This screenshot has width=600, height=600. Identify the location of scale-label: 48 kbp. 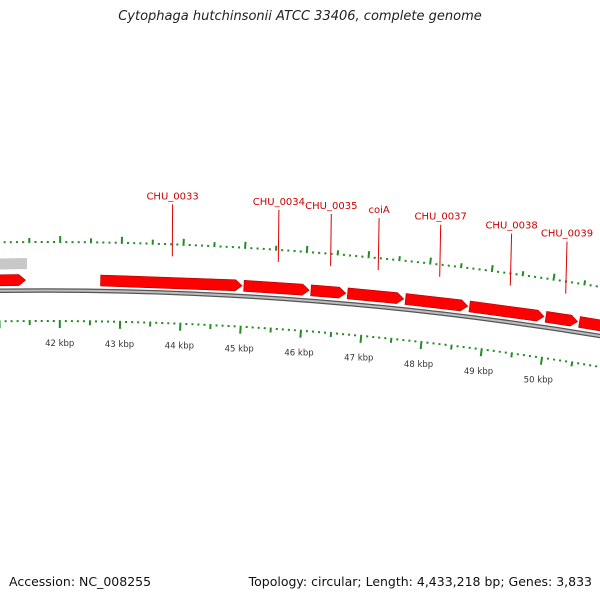
(418, 365).